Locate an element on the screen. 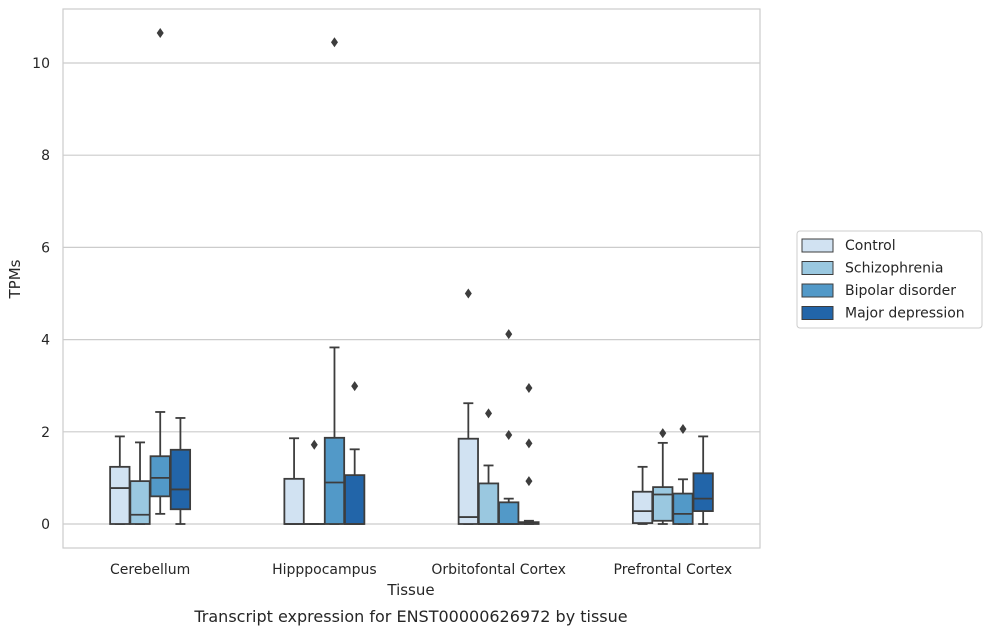 This screenshot has width=992, height=634. x-tick-label: Orbitofontal Cortex is located at coordinates (498, 570).